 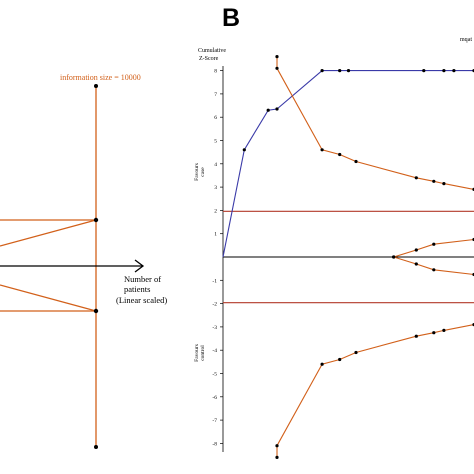 What do you see at coordinates (215, 235) in the screenshot?
I see `y-tick-label: 1` at bounding box center [215, 235].